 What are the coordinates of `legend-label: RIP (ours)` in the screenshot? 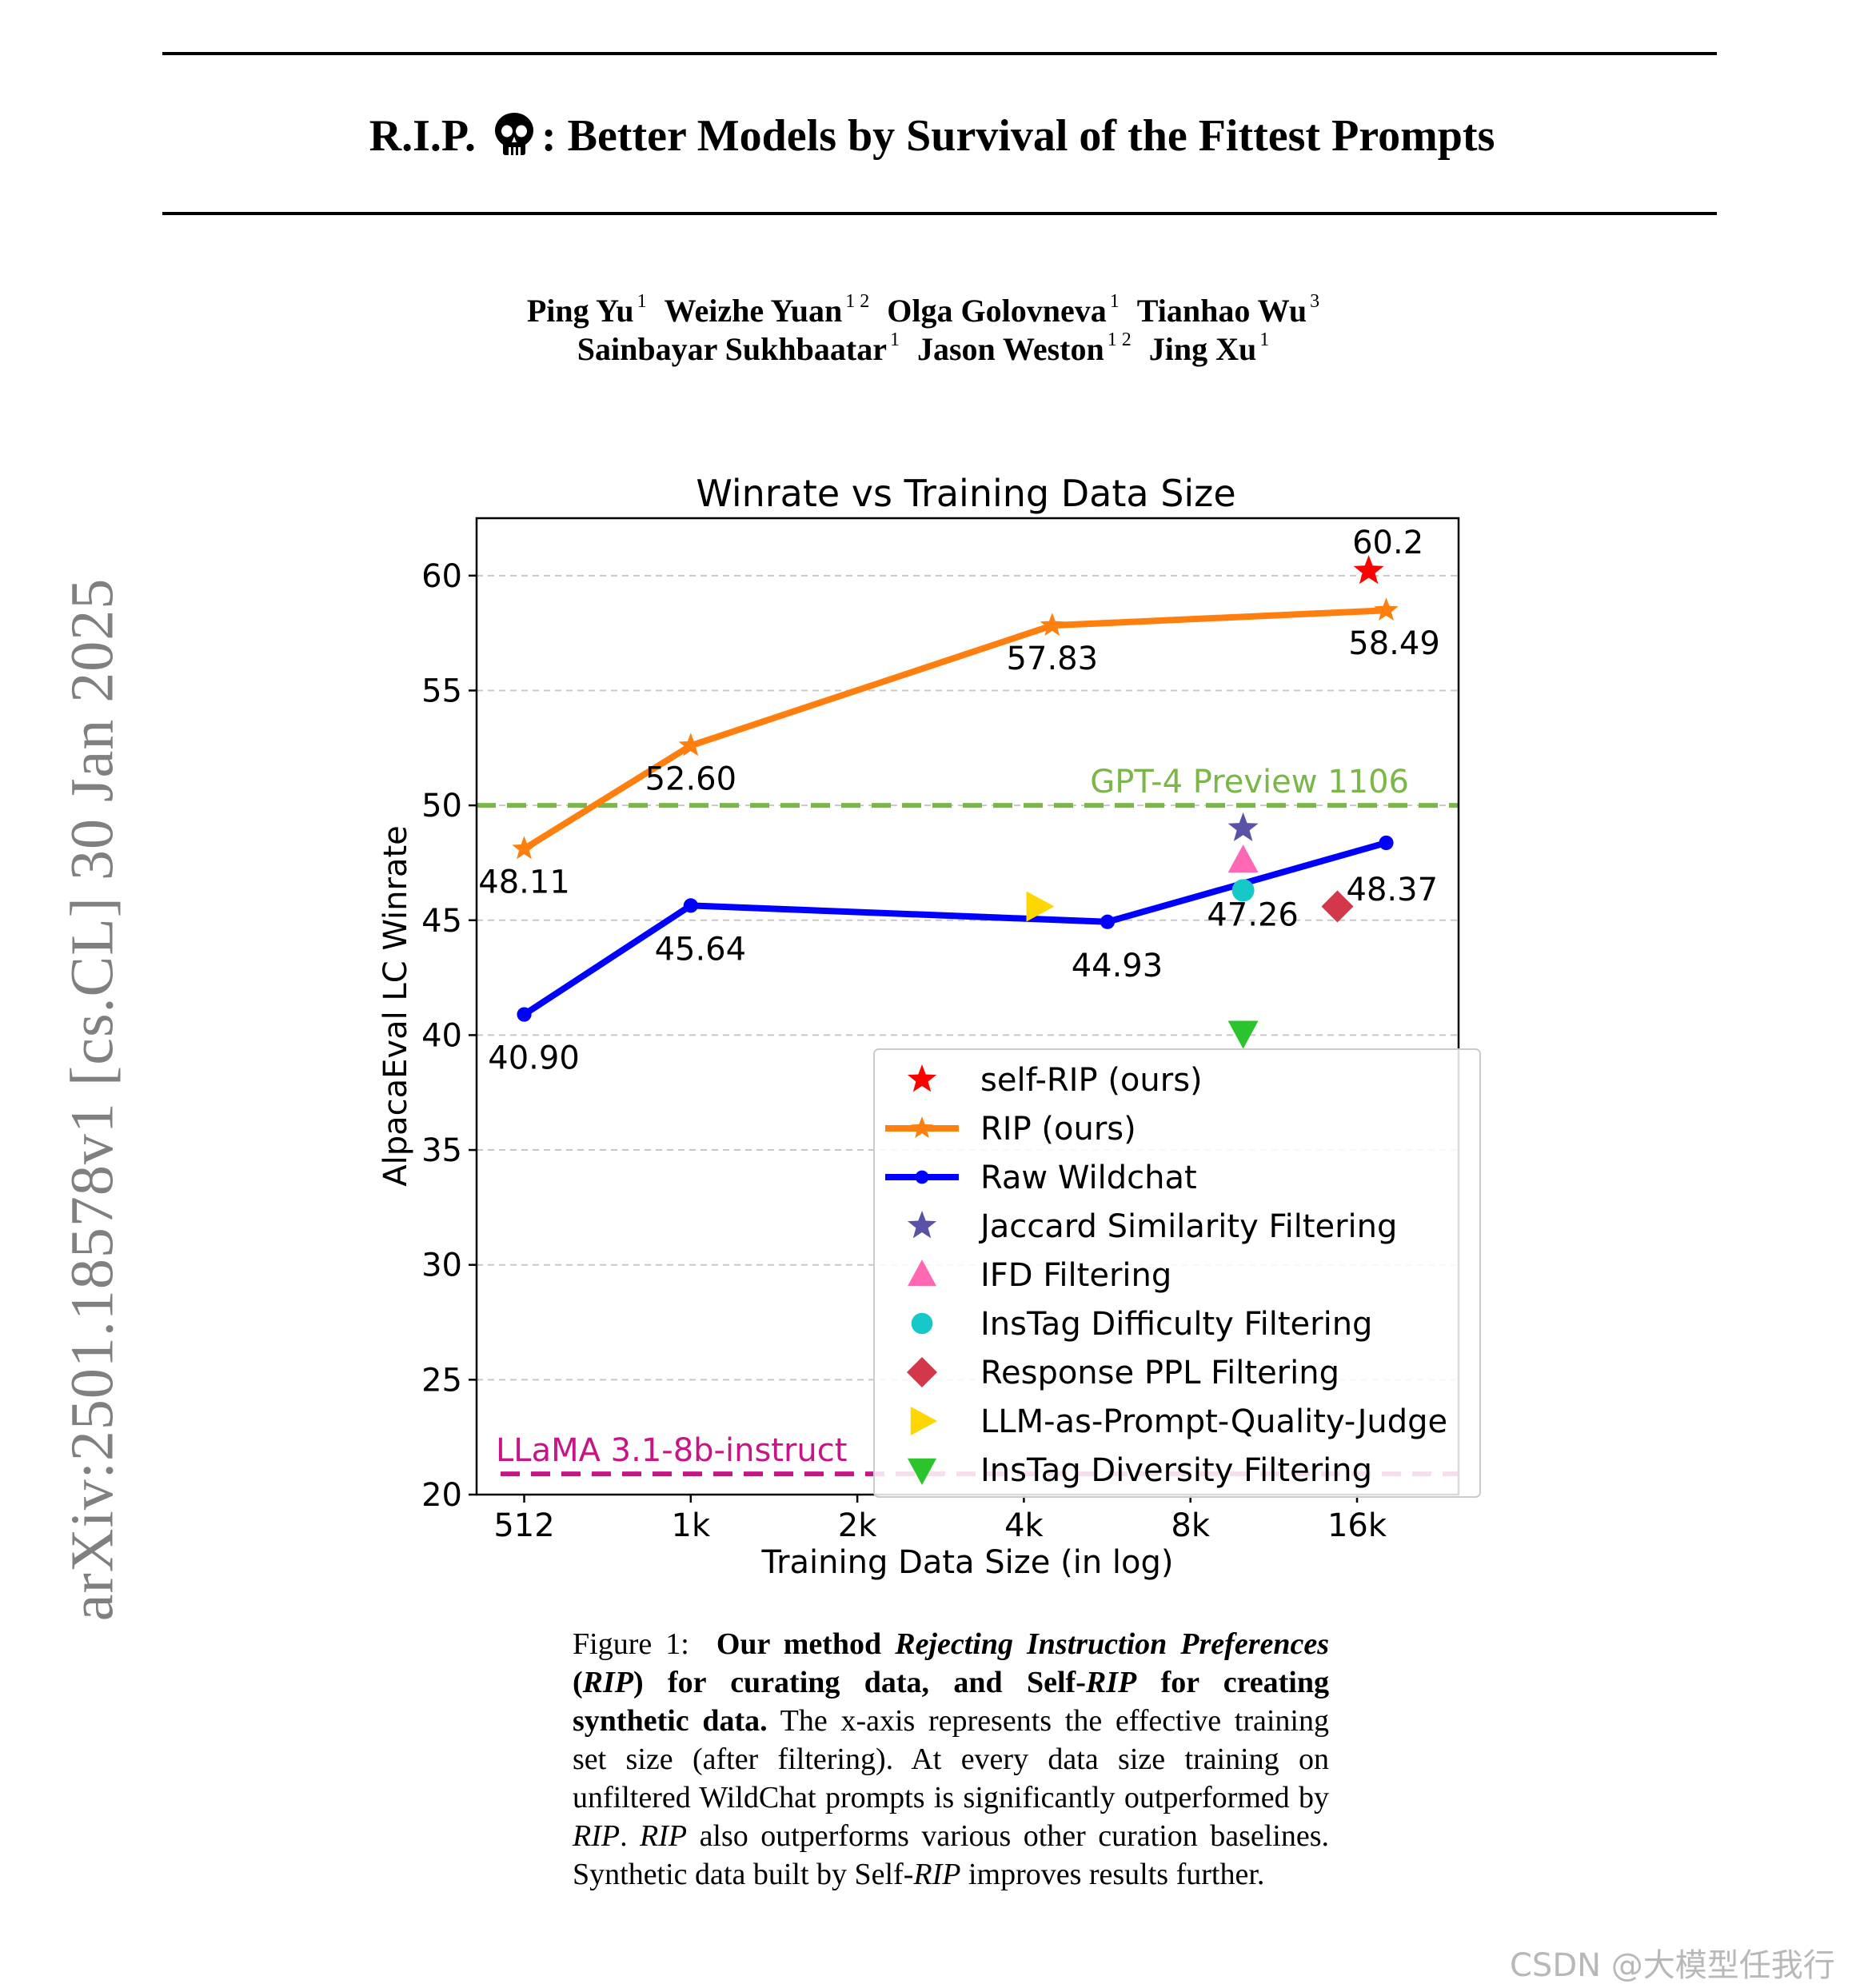 It's located at (1058, 1129).